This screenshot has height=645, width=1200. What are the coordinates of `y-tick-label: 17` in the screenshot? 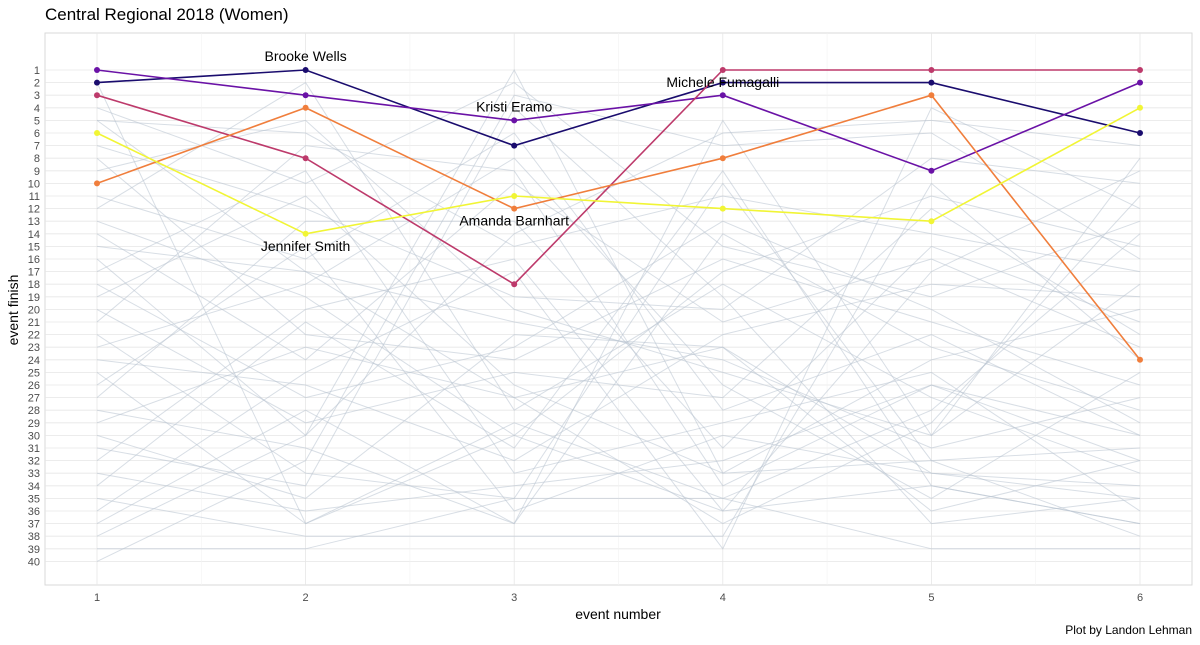 It's located at (34, 273).